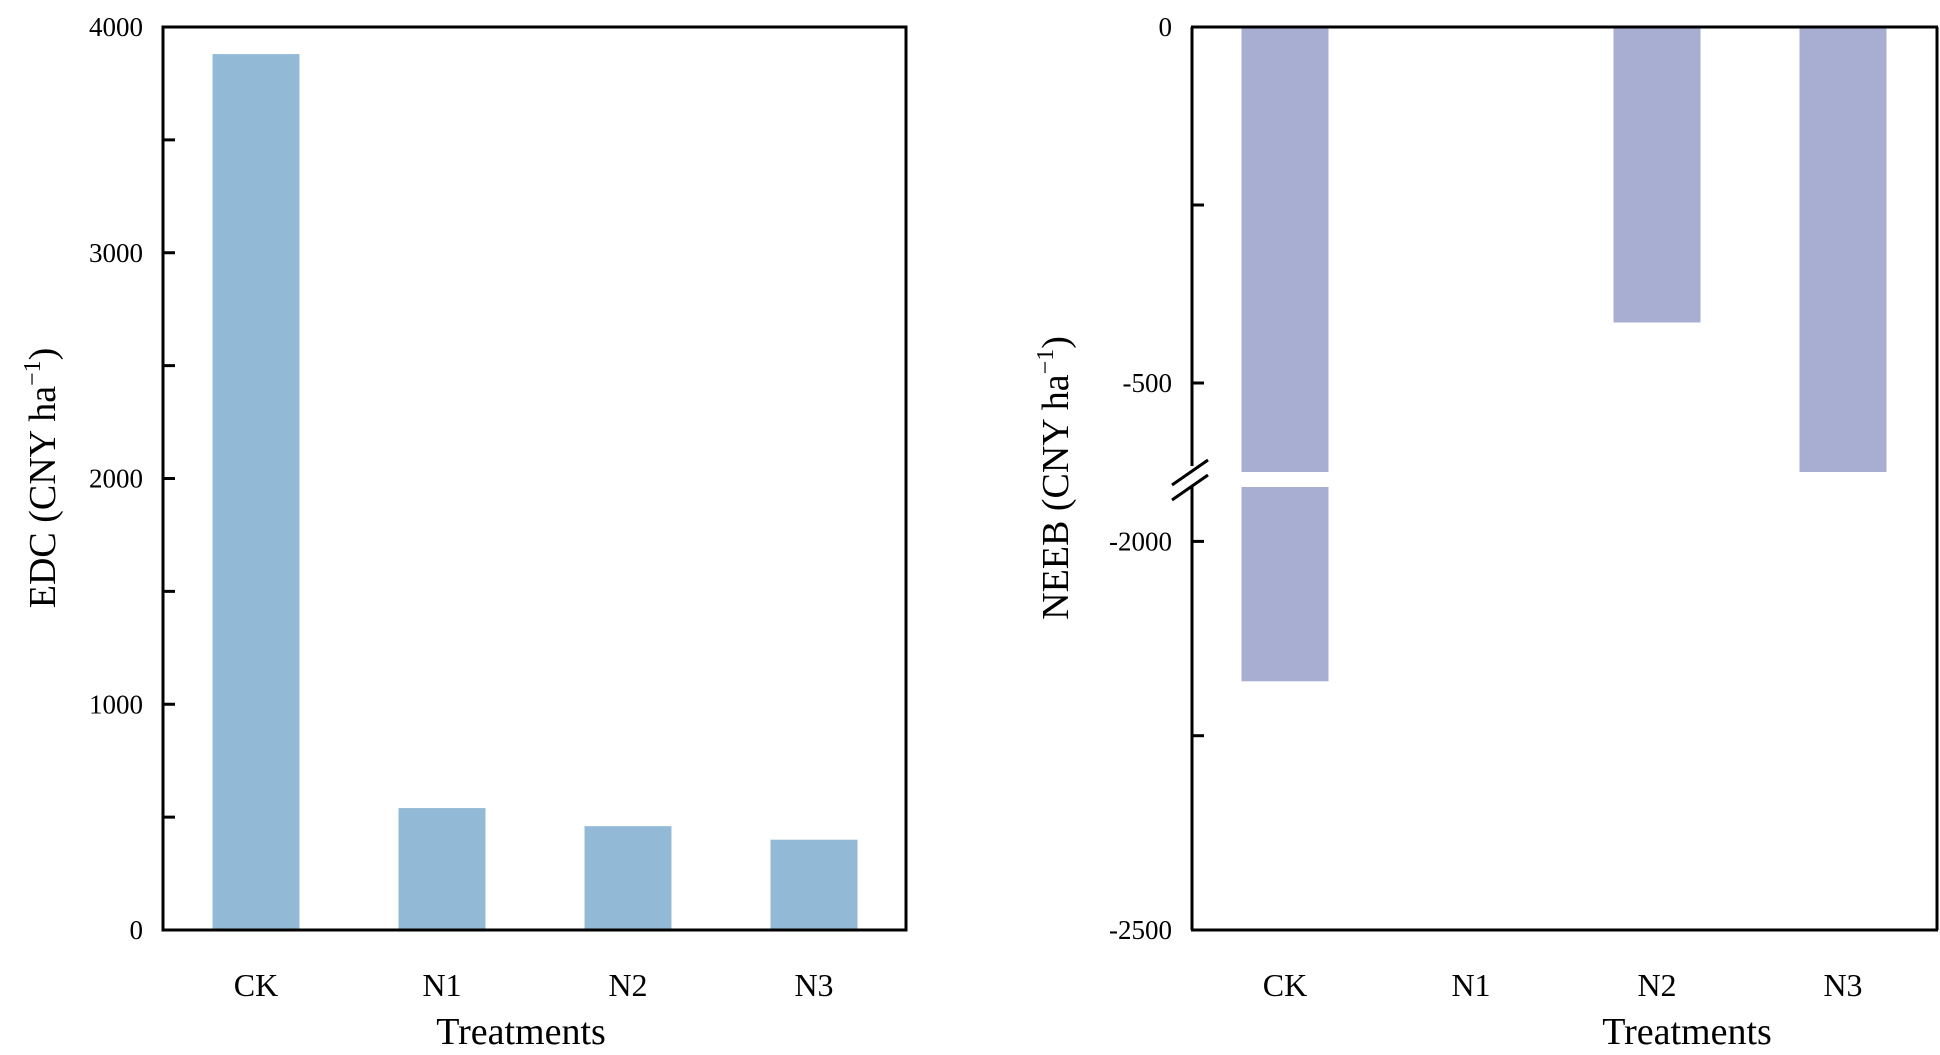  What do you see at coordinates (116, 27) in the screenshot?
I see `edc-y-tick-label: 4000` at bounding box center [116, 27].